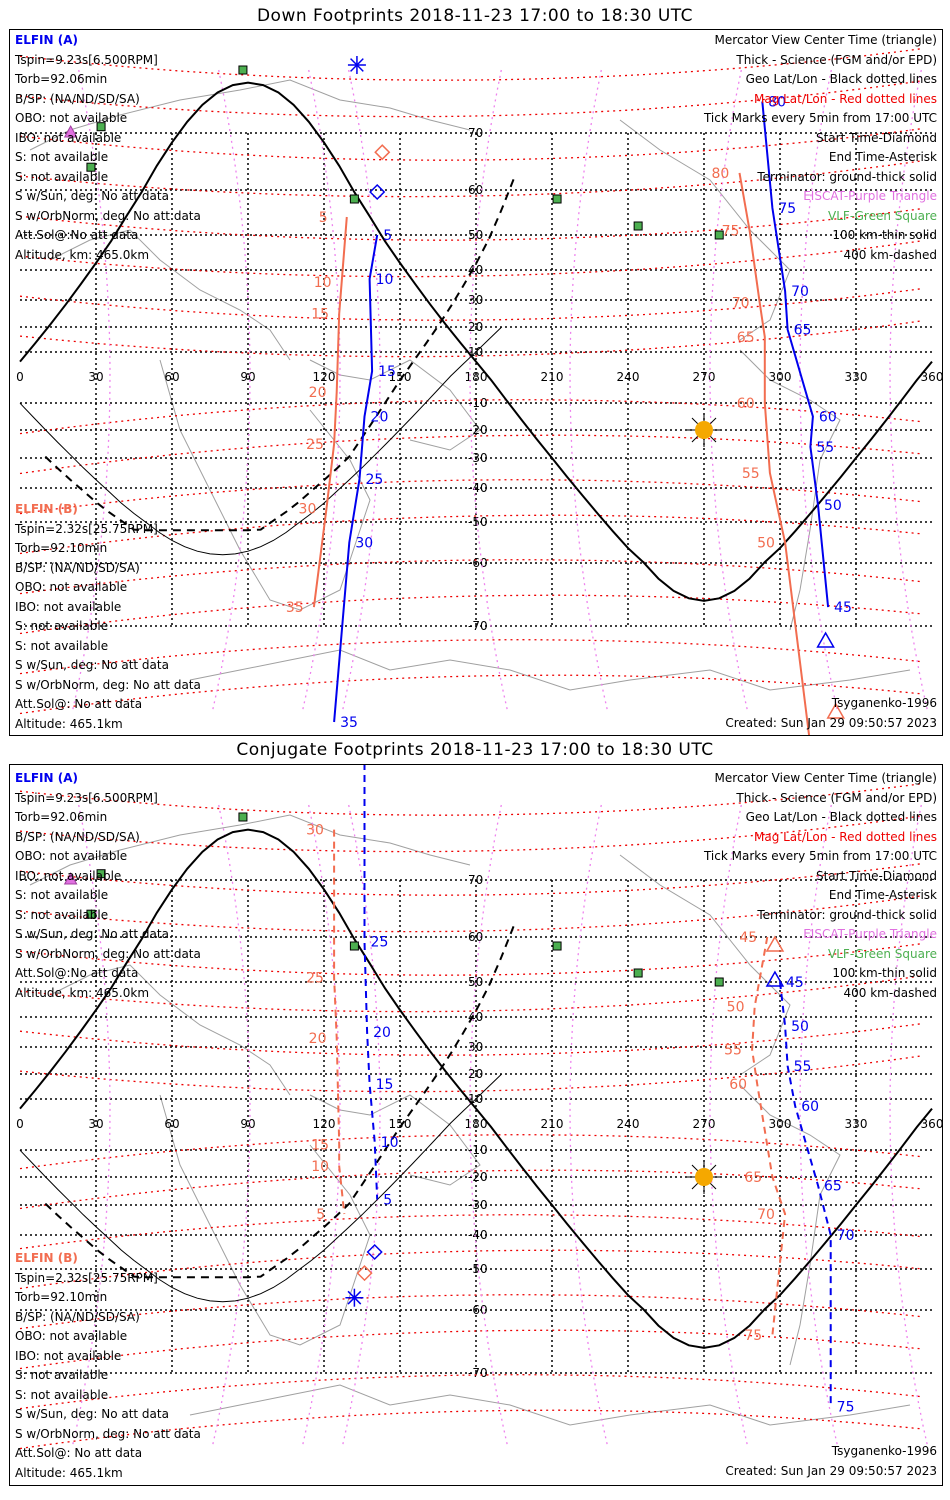 This screenshot has width=950, height=1500. I want to click on track-tick-label: 20, so click(318, 1039).